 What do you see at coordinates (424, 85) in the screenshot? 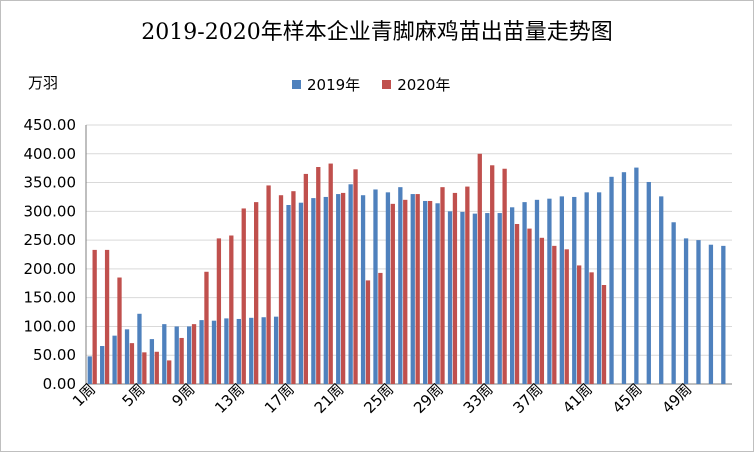
I see `legend-label-2020: 2020年` at bounding box center [424, 85].